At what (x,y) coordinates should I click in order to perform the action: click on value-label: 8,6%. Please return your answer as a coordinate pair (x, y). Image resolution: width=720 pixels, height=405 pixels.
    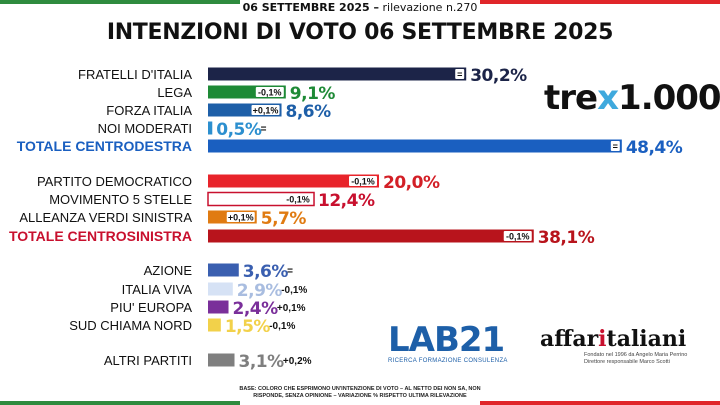
    Looking at the image, I should click on (309, 112).